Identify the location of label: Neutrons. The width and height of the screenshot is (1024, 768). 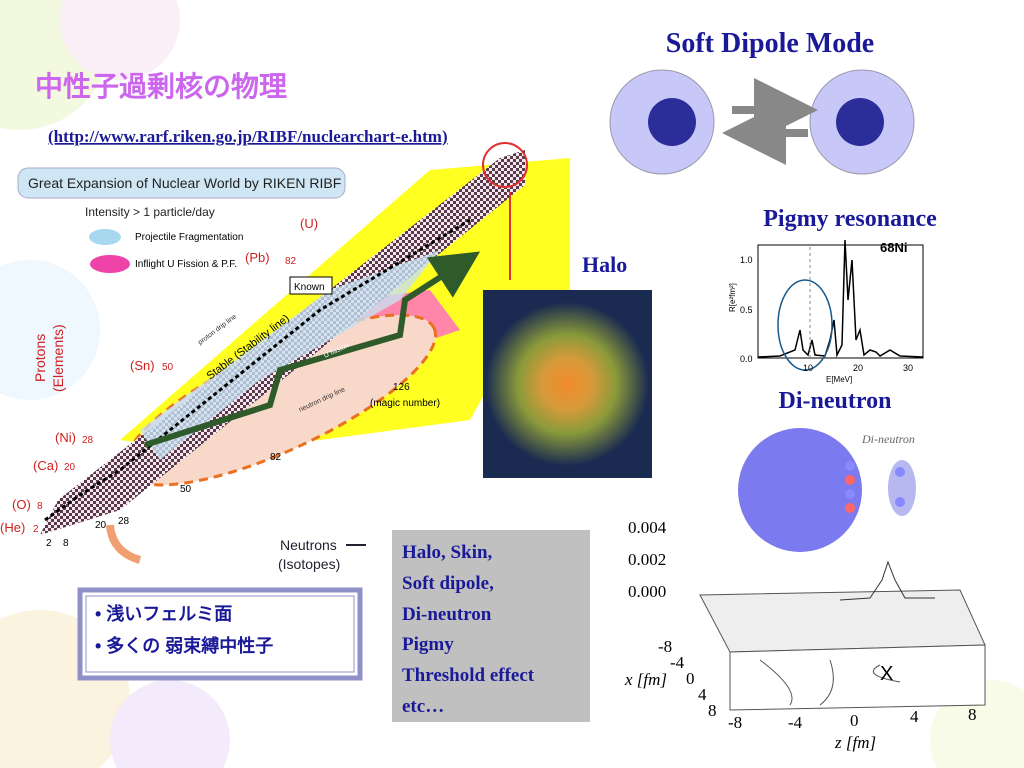
(308, 545).